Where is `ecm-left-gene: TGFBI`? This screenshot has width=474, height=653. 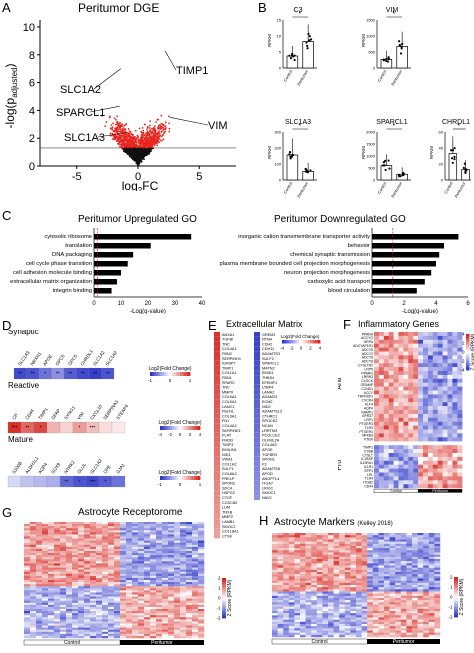
ecm-left-gene: TGFBI is located at coordinates (227, 340).